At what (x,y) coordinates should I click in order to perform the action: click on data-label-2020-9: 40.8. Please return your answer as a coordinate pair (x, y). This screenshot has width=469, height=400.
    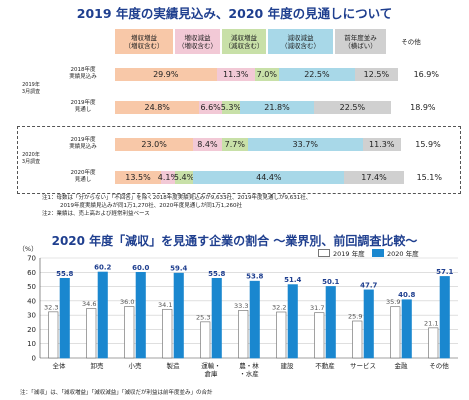
    Looking at the image, I should click on (406, 295).